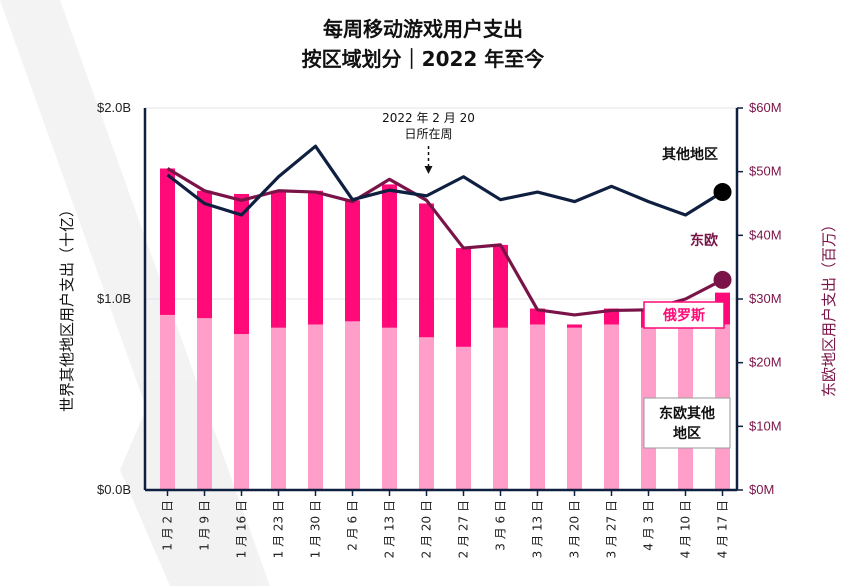  What do you see at coordinates (445, 180) in the screenshot?
I see `line-other-regions` at bounding box center [445, 180].